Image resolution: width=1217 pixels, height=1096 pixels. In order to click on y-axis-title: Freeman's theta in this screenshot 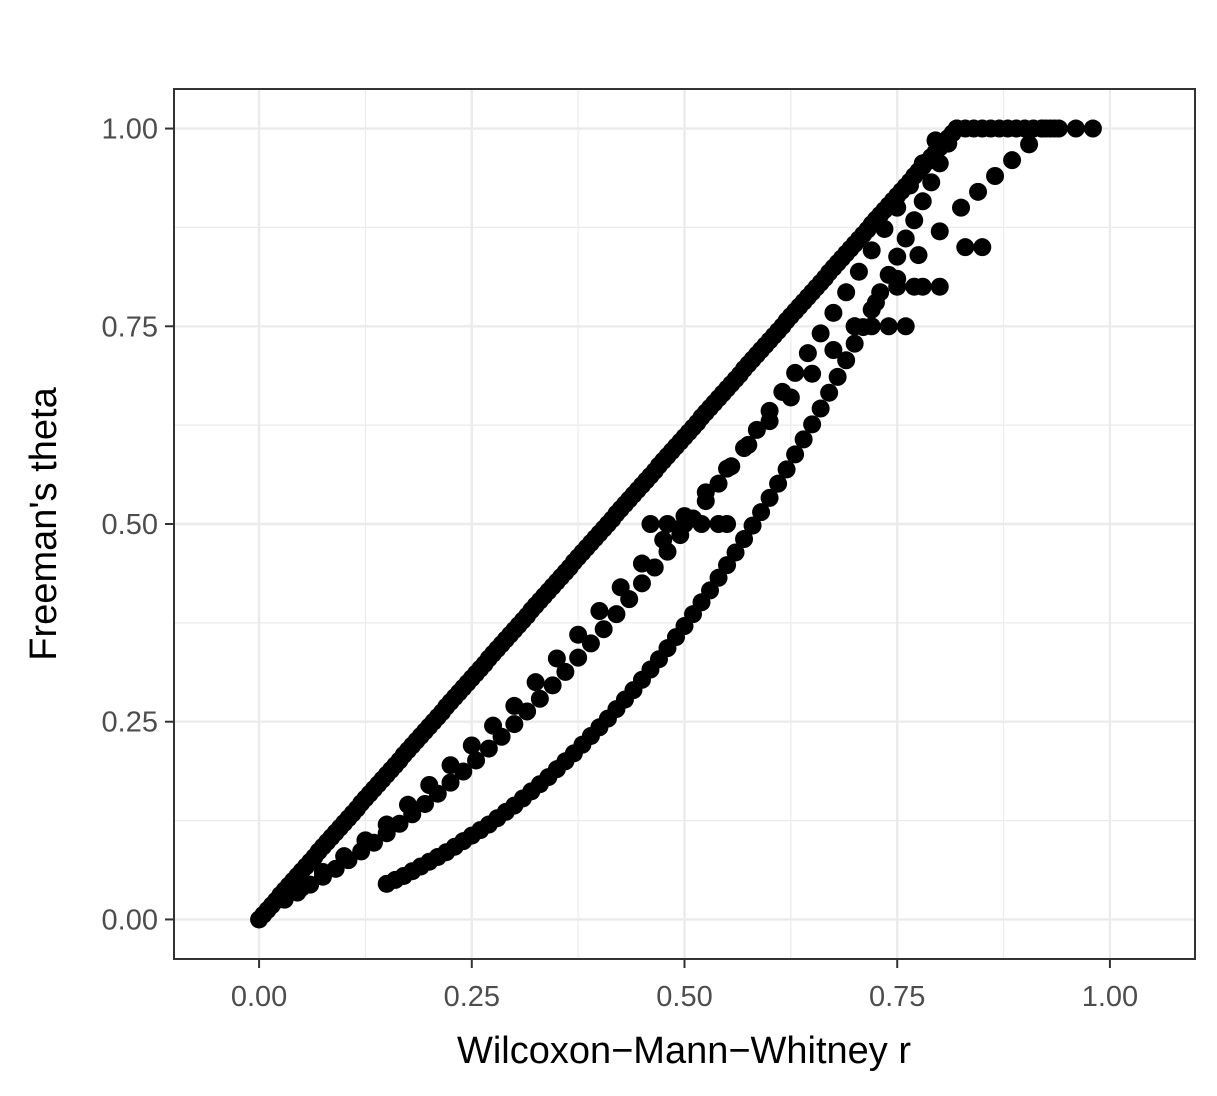, I will do `click(44, 523)`.